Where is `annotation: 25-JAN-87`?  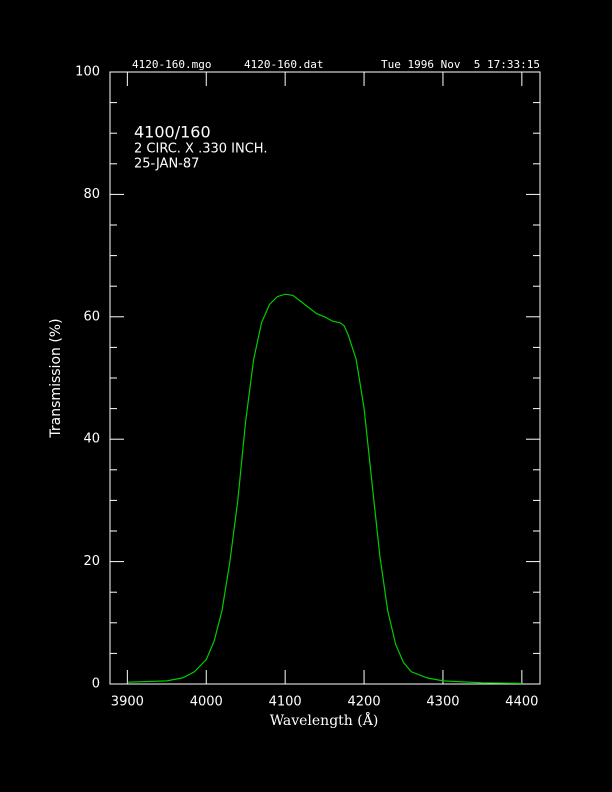 annotation: 25-JAN-87 is located at coordinates (166, 164).